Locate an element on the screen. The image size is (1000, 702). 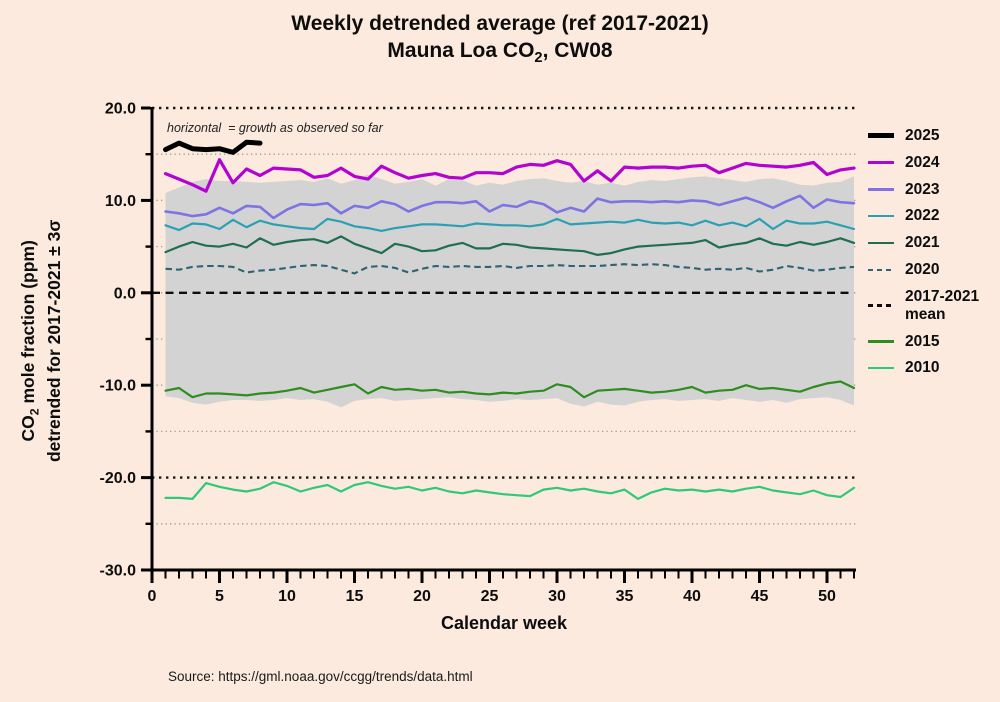
legend-swatch-2017-2021-mean is located at coordinates (881, 306).